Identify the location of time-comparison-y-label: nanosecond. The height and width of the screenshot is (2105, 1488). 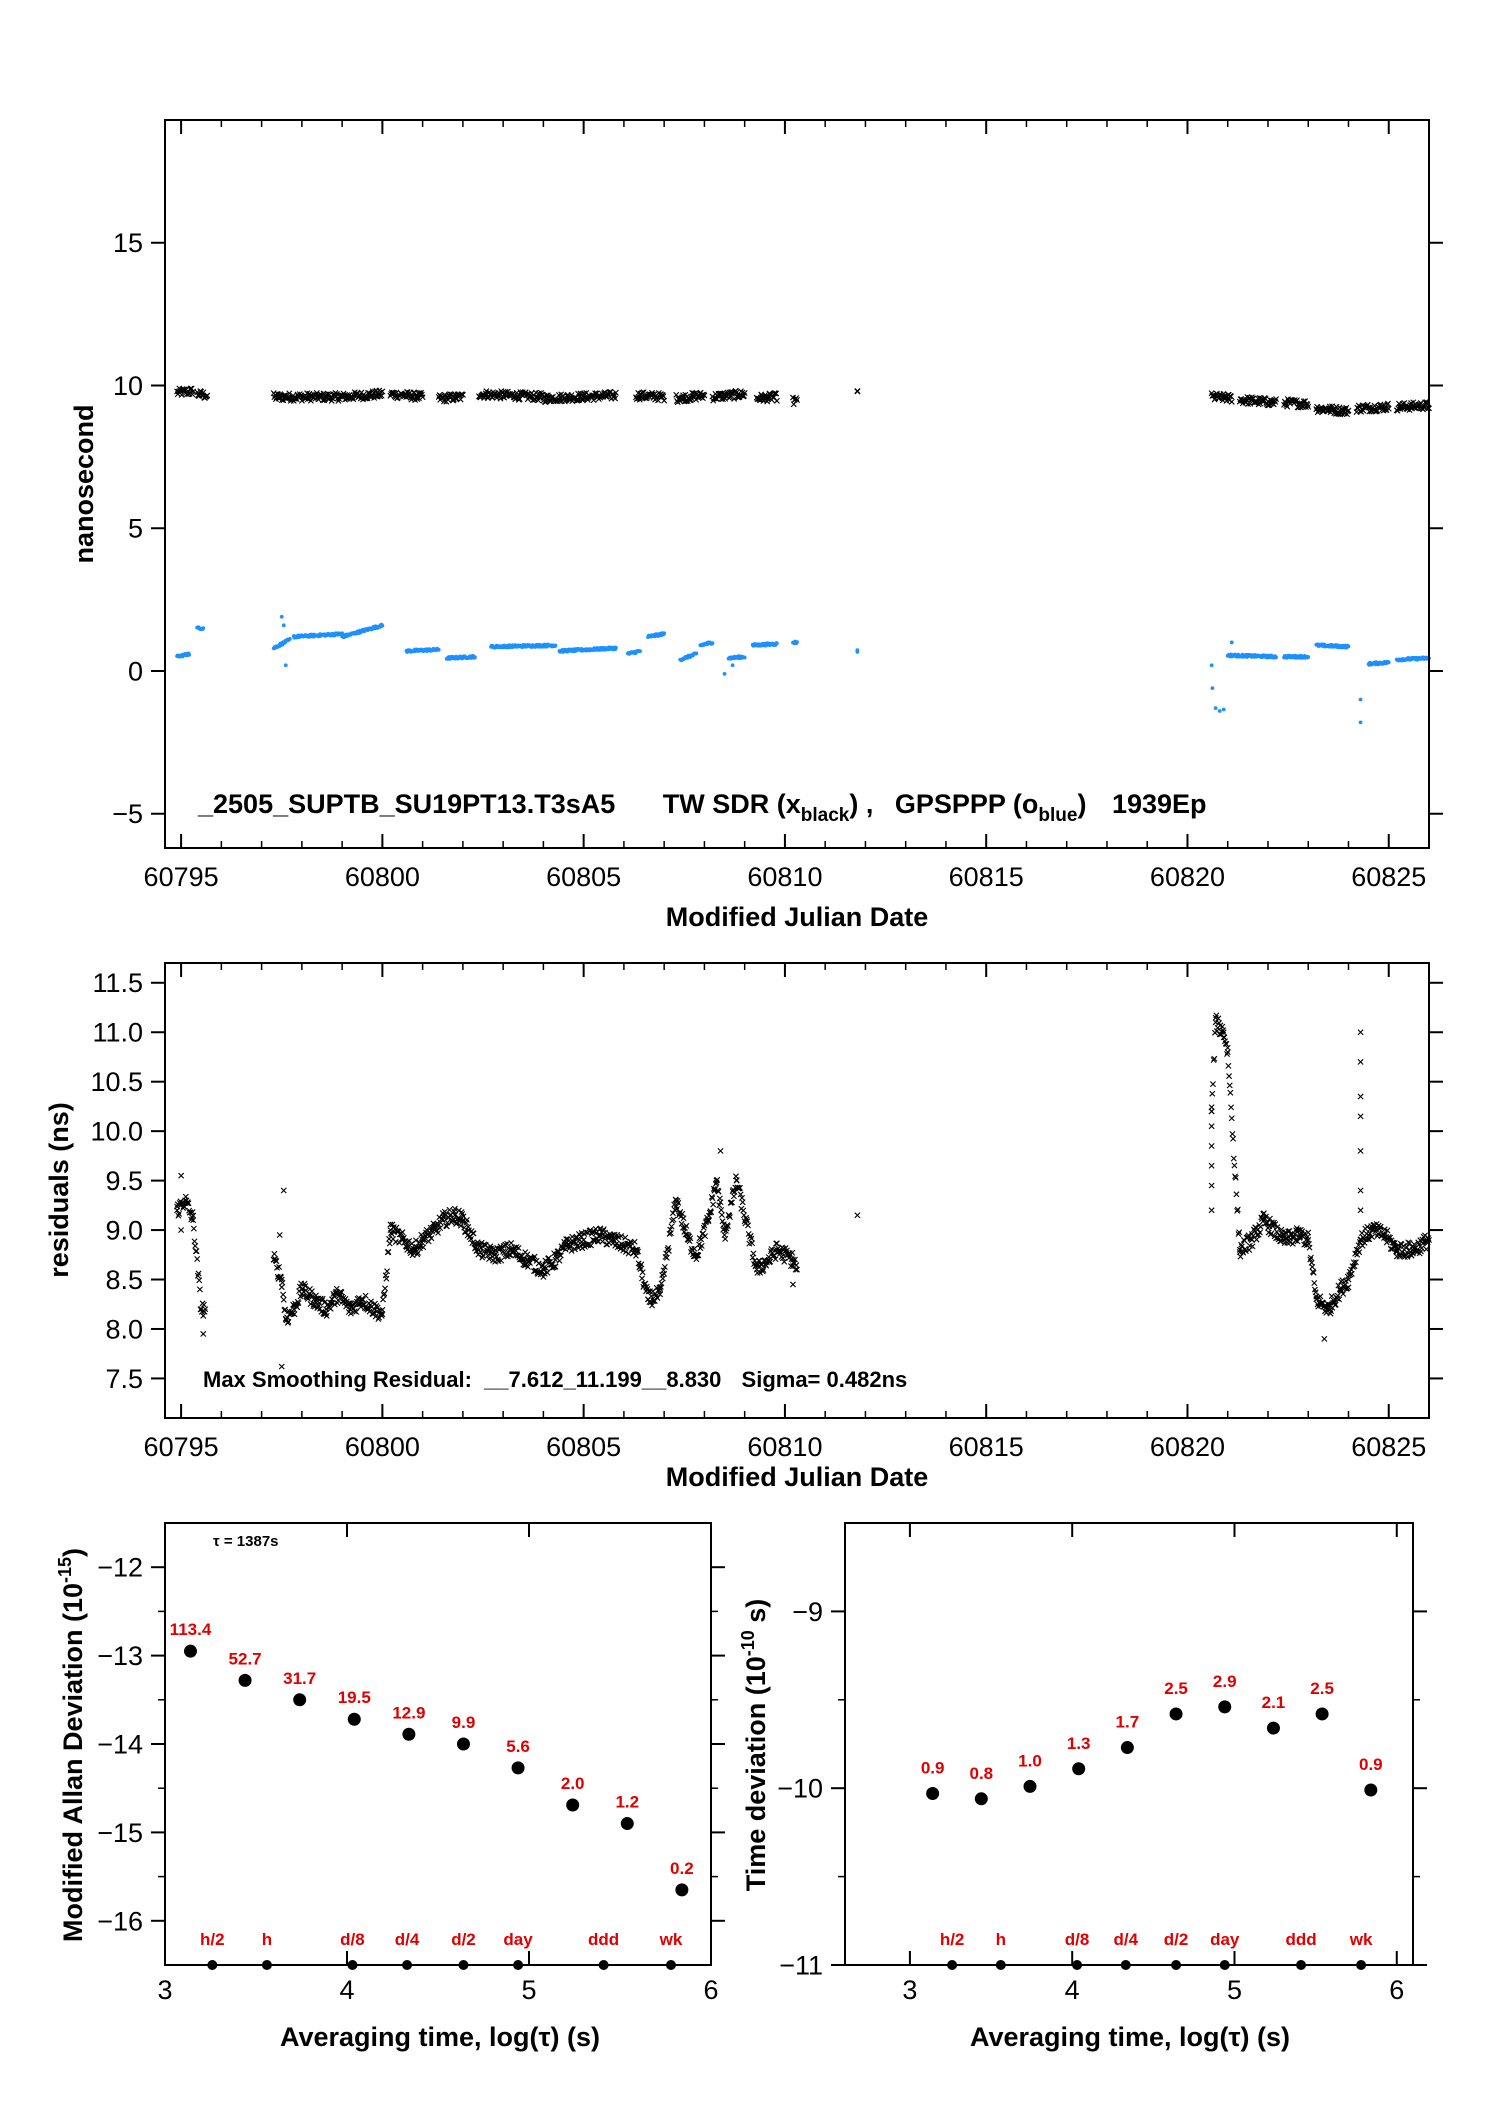
(84, 483).